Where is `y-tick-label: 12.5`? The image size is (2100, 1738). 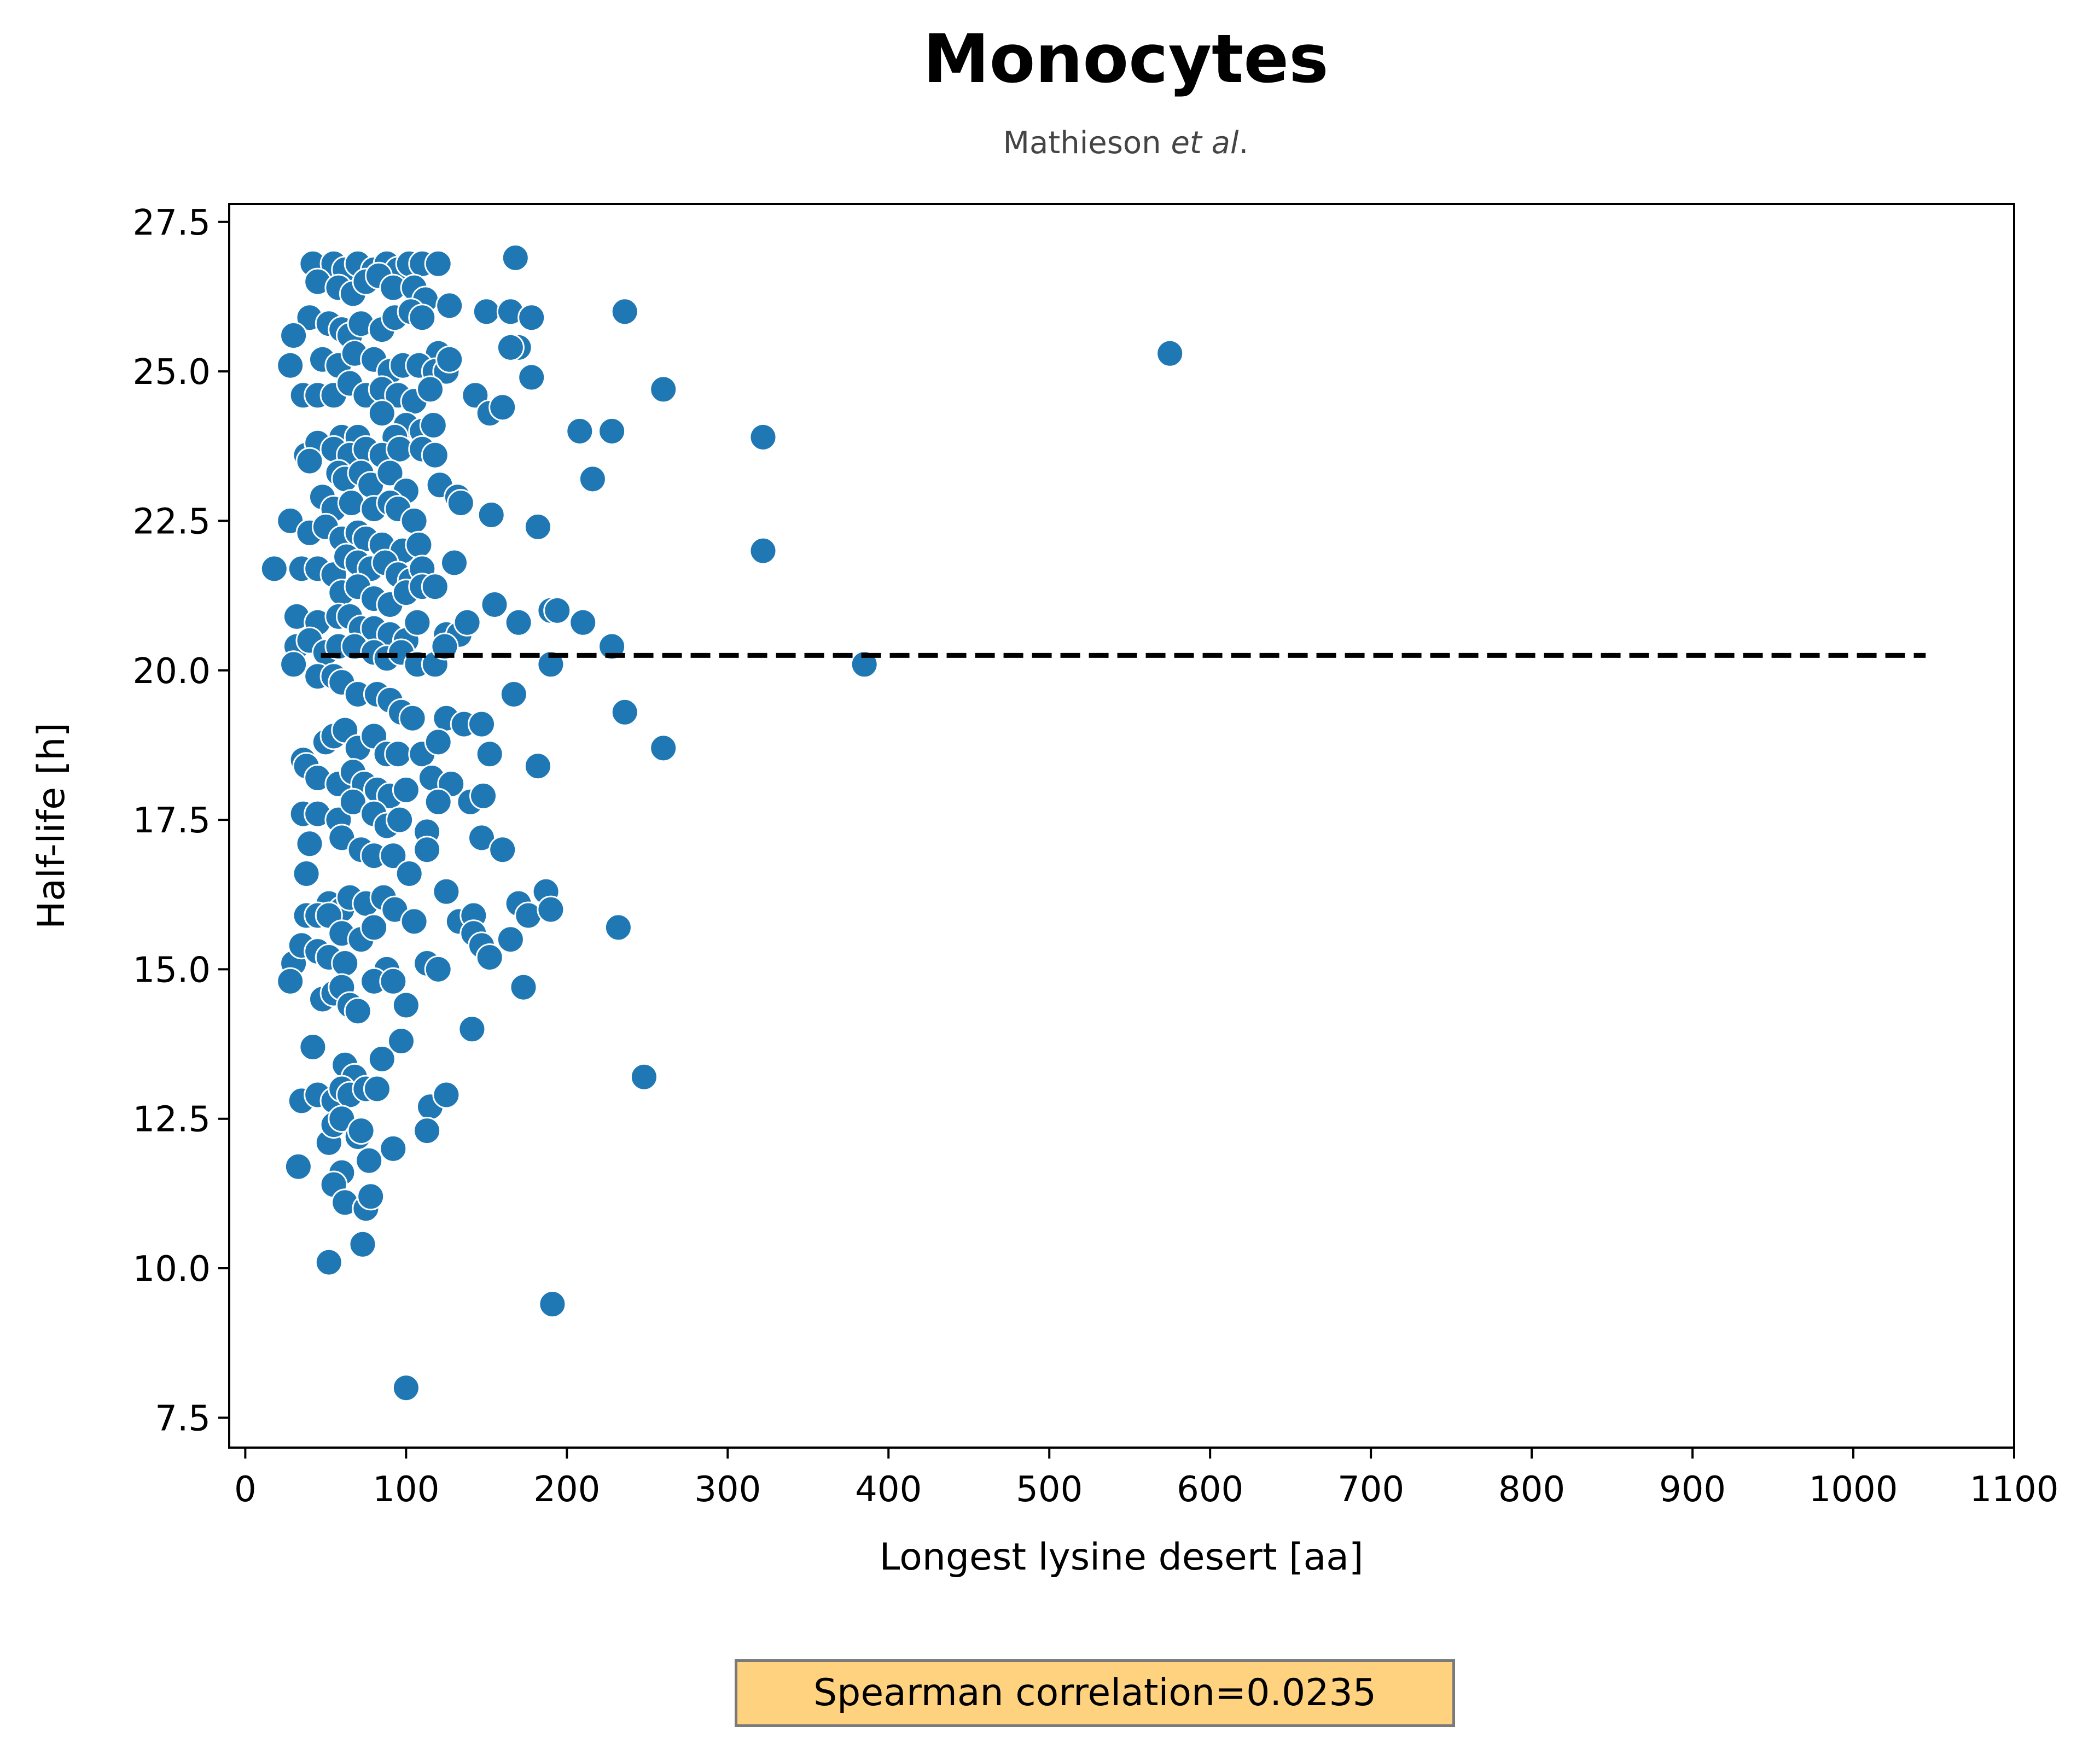
y-tick-label: 12.5 is located at coordinates (172, 1120).